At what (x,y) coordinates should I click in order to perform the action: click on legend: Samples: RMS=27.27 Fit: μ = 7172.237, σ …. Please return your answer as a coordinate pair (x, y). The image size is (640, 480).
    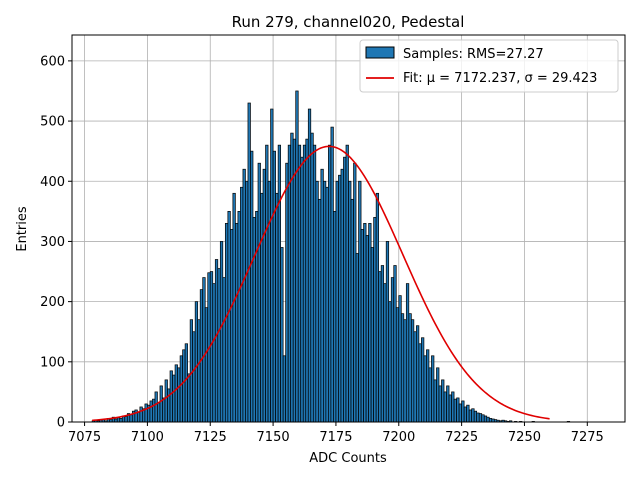
    Looking at the image, I should click on (489, 66).